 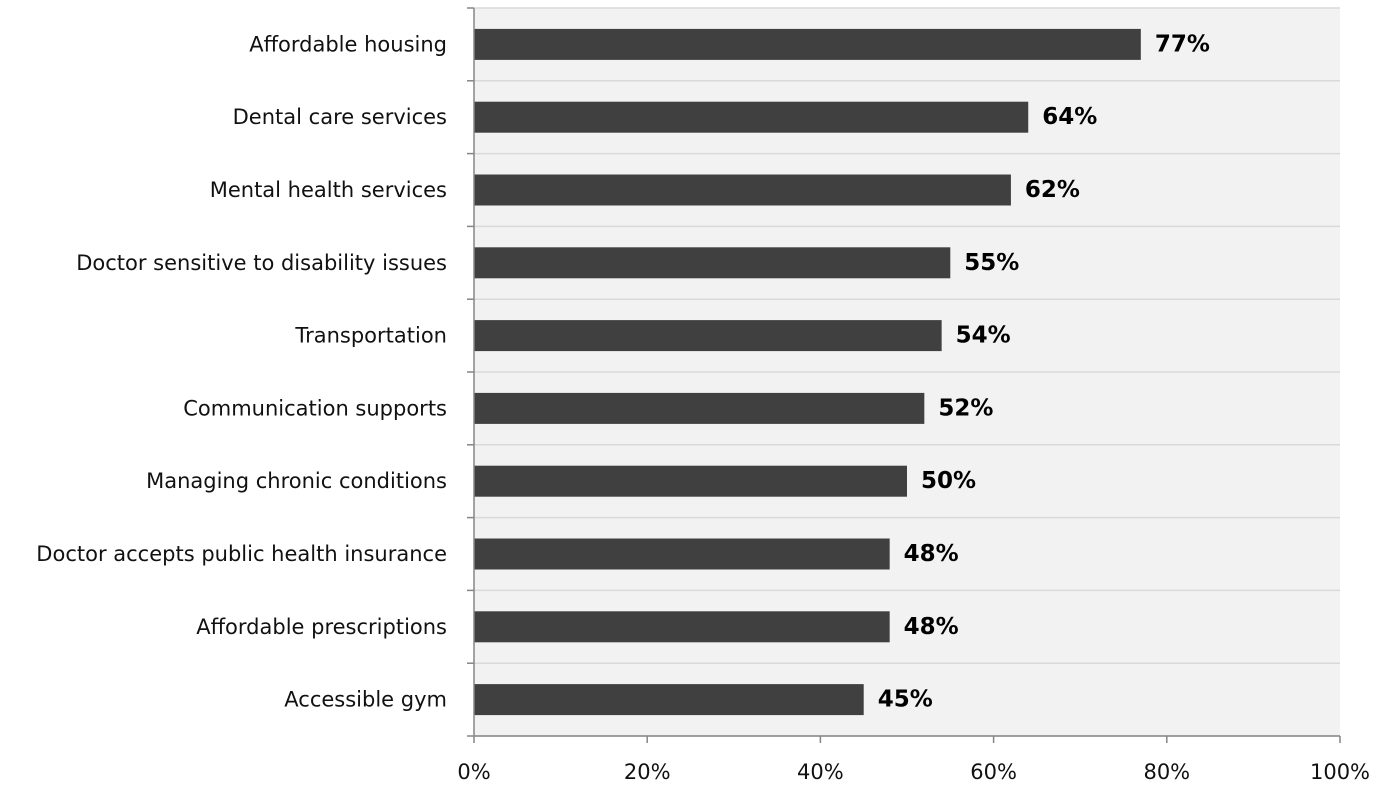 What do you see at coordinates (370, 336) in the screenshot?
I see `category-label: Transportation` at bounding box center [370, 336].